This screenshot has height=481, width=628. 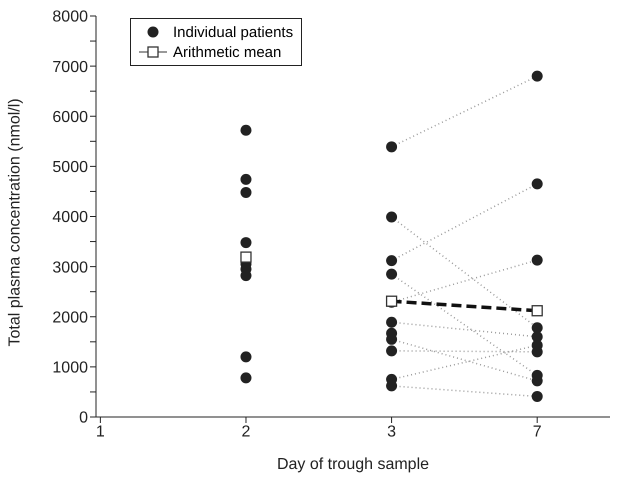 I want to click on legend-label: Arithmetic mean, so click(x=227, y=52).